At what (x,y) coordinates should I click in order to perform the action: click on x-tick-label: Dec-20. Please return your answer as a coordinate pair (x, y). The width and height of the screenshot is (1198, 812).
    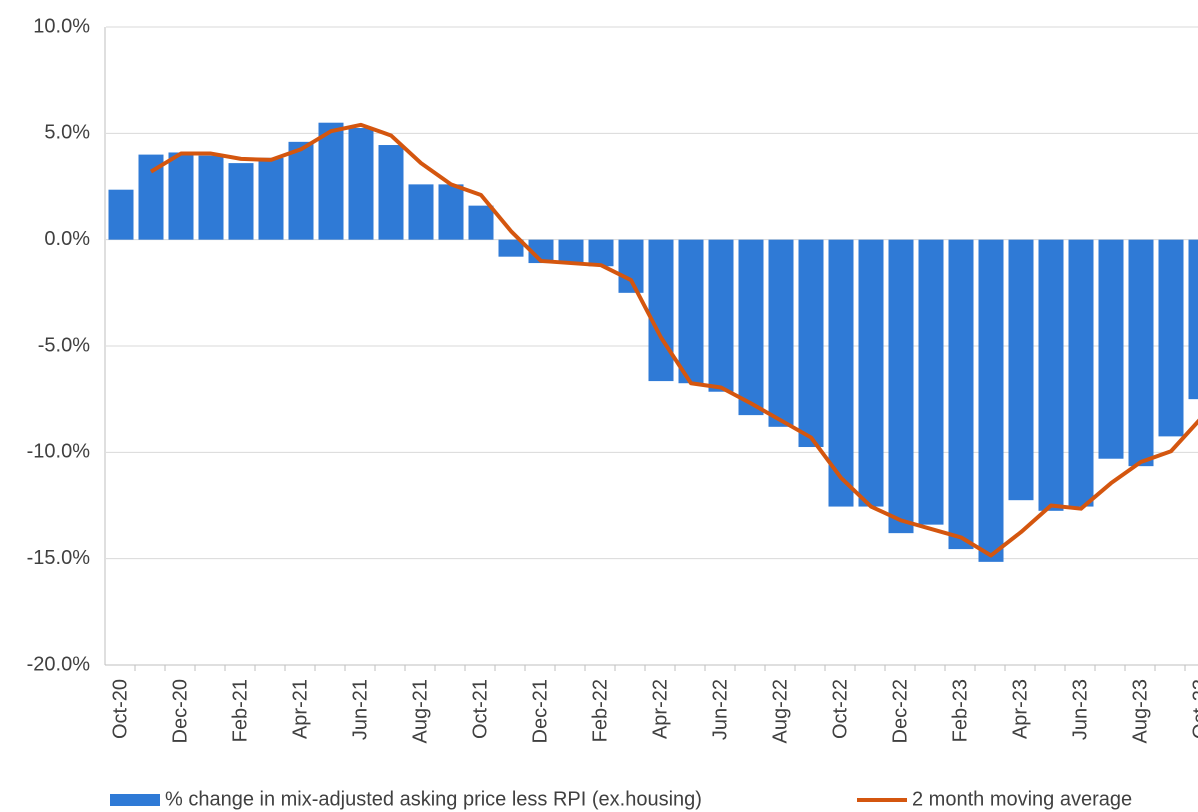
    Looking at the image, I should click on (180, 711).